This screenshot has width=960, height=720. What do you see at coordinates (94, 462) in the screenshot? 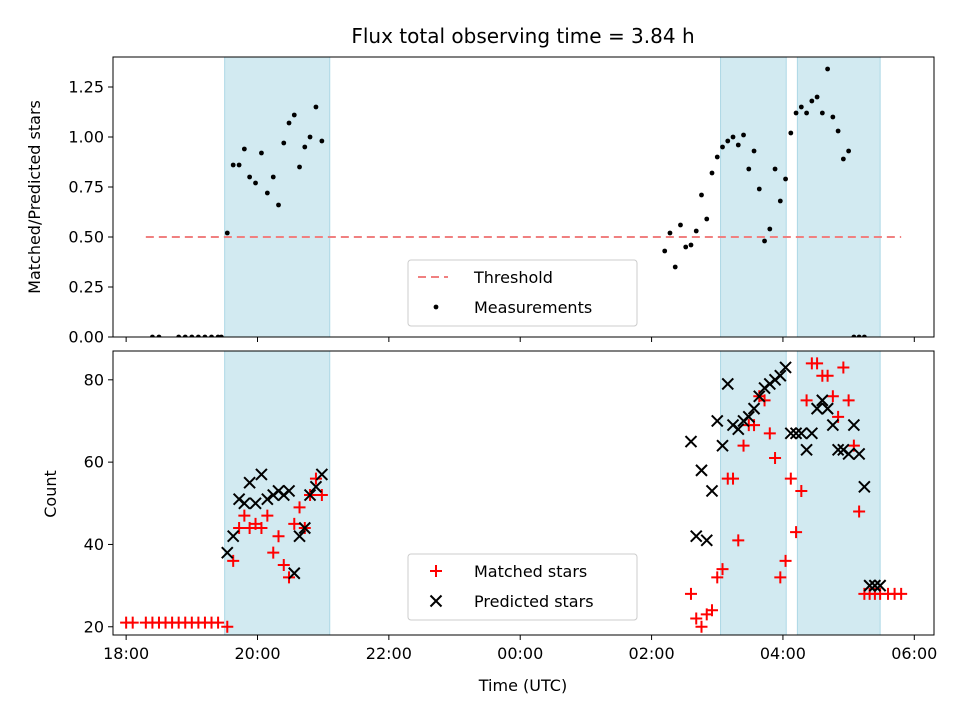
I see `y-tick-label: 60` at bounding box center [94, 462].